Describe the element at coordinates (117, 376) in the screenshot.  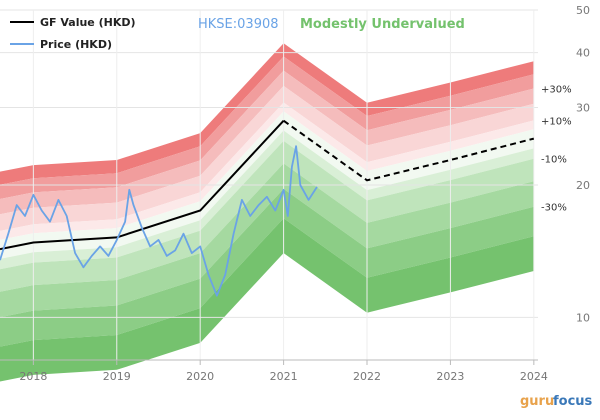
I see `x-tick-label: 2019` at that location.